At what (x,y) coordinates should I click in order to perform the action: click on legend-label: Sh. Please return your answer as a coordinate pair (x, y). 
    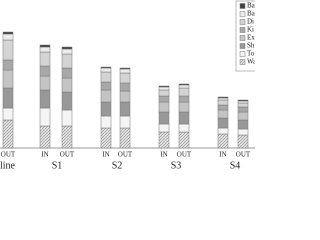
    Looking at the image, I should click on (251, 46).